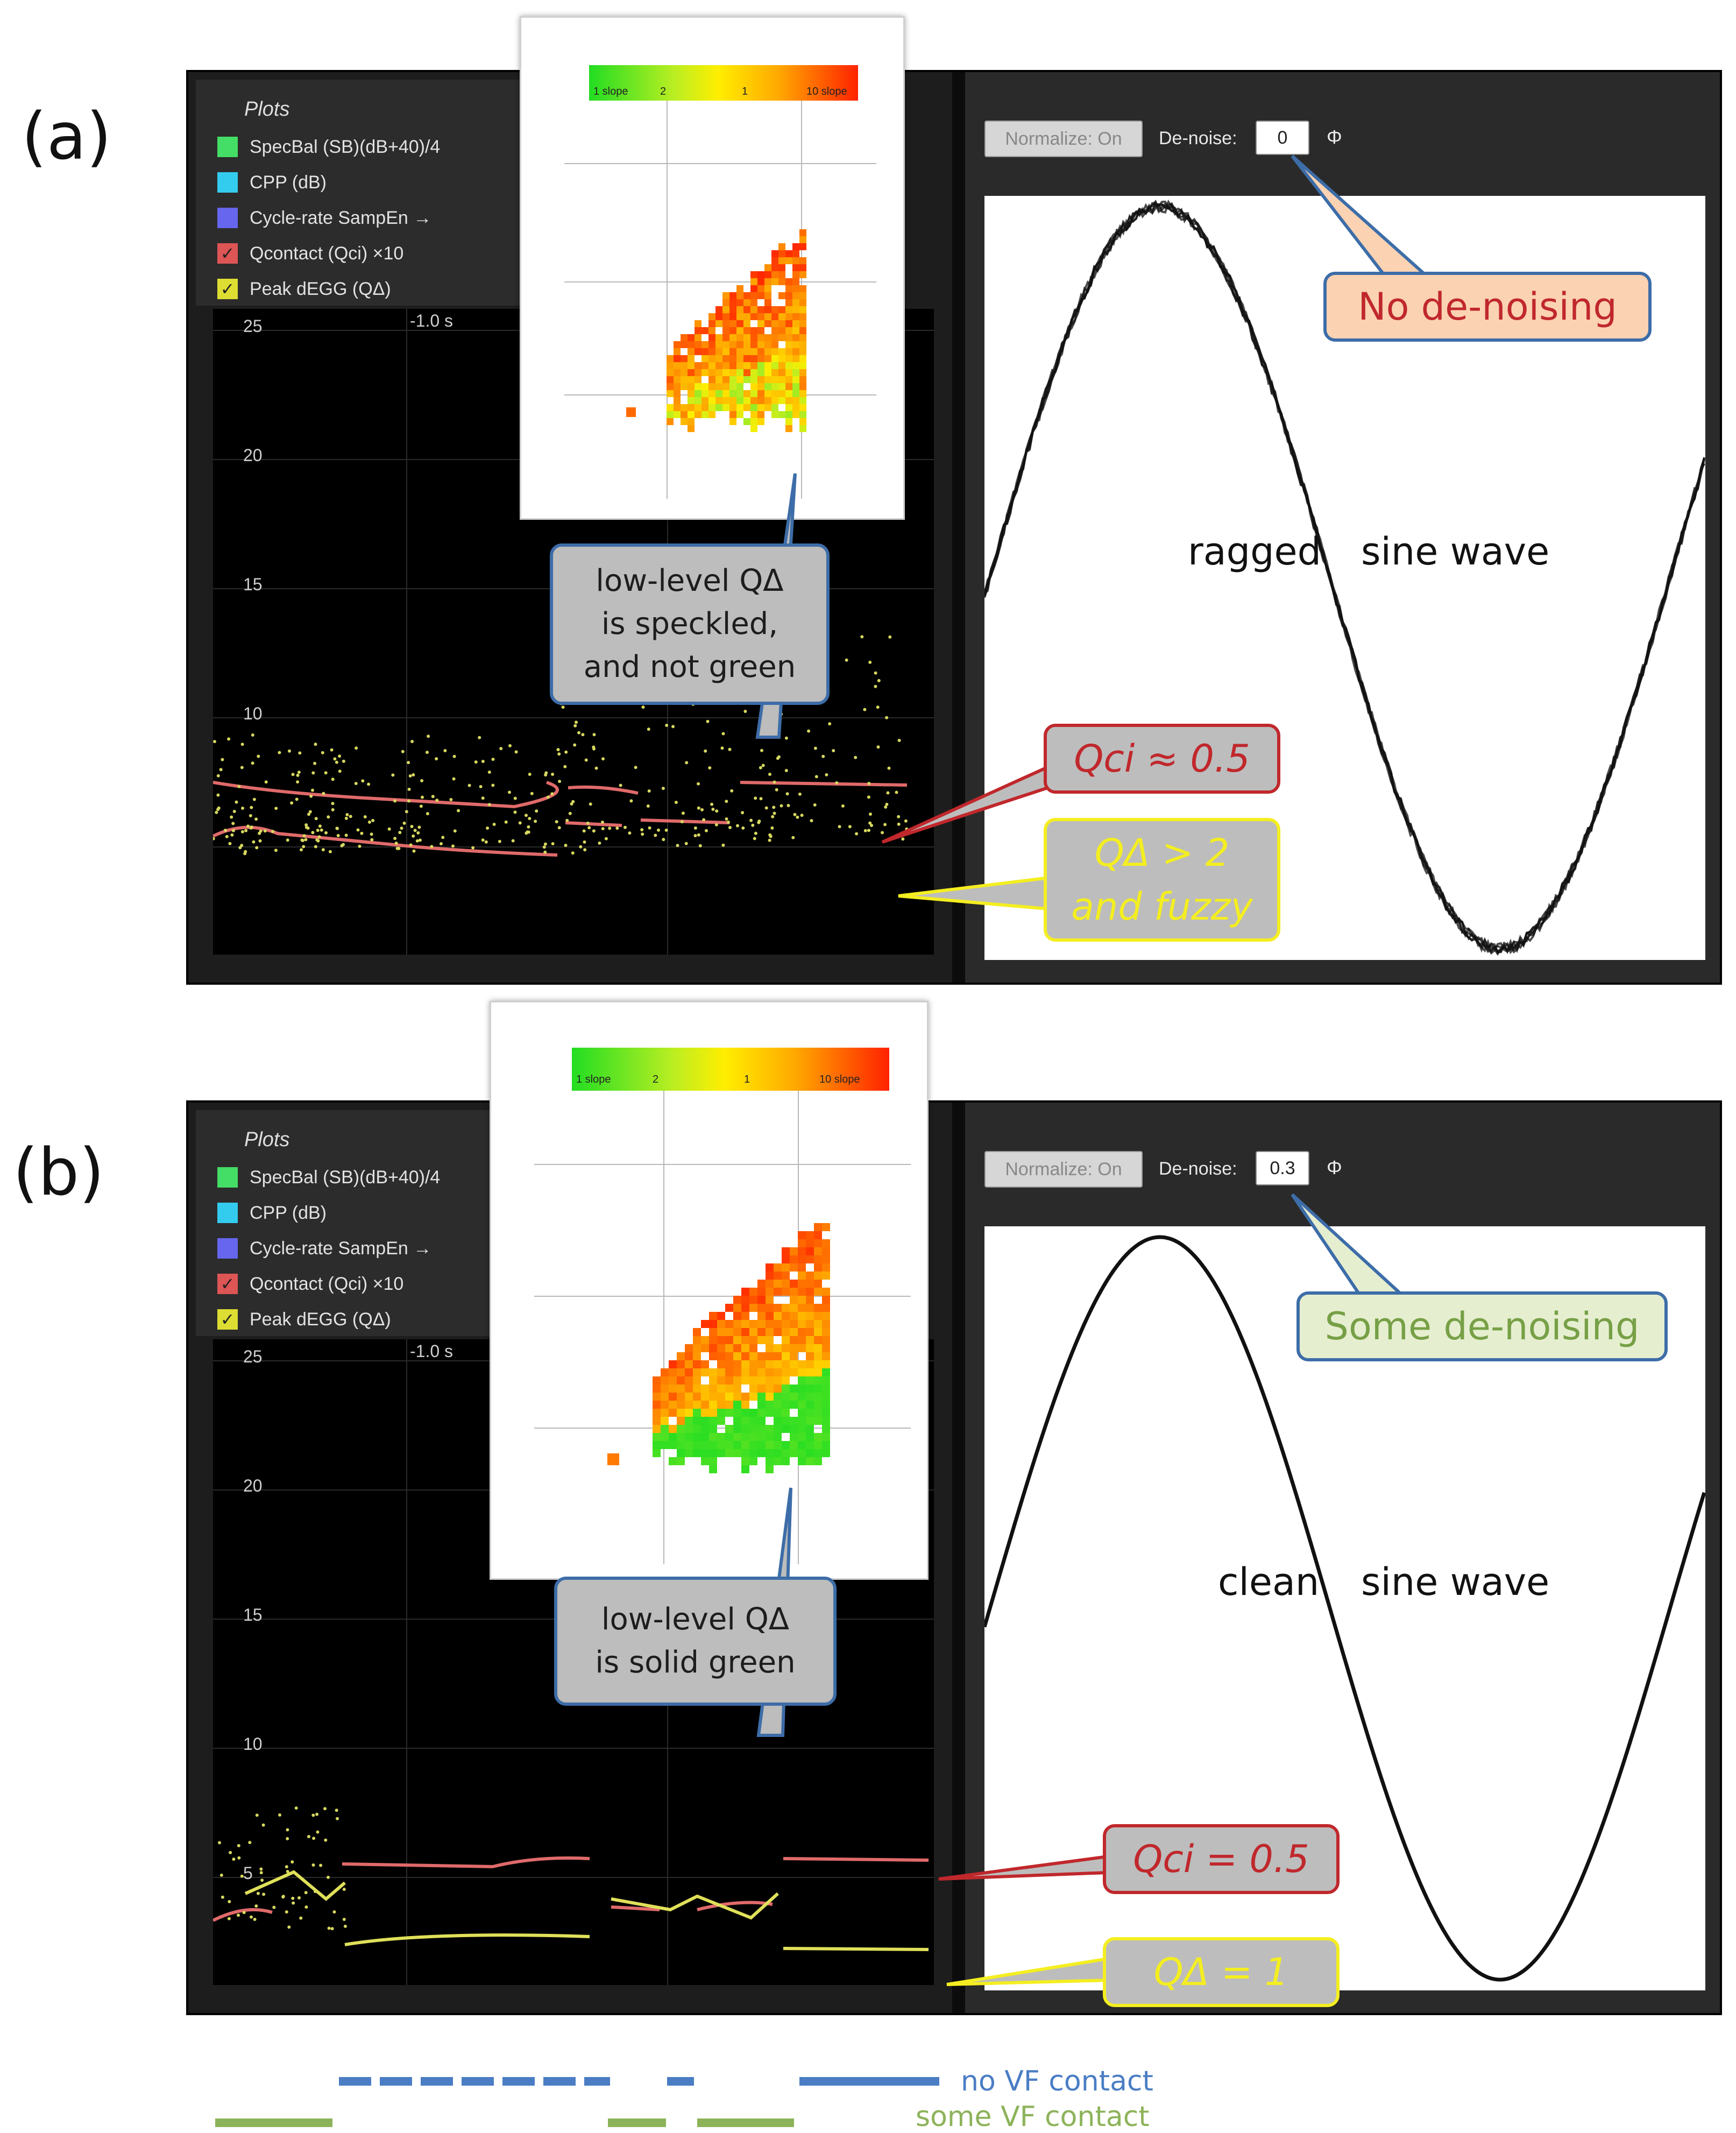 The height and width of the screenshot is (2133, 1736). What do you see at coordinates (1344, 1608) in the screenshot?
I see `clean-sine-trace` at bounding box center [1344, 1608].